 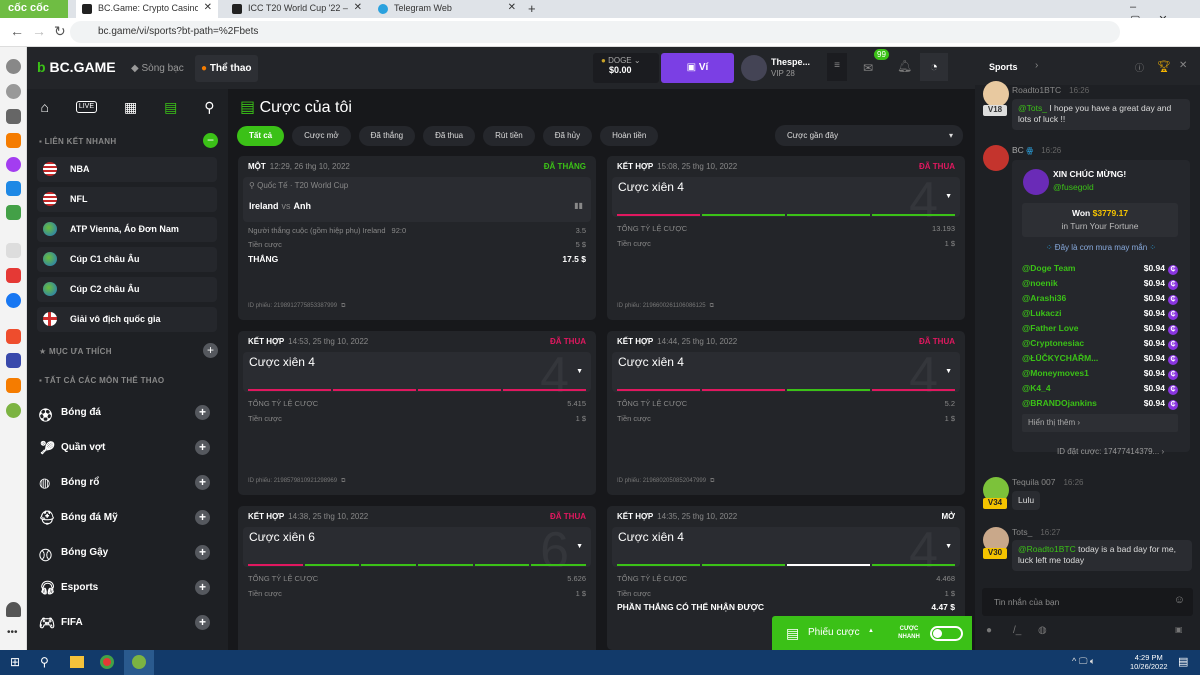 What do you see at coordinates (261, 136) in the screenshot?
I see `filter-tab: Tất cả` at bounding box center [261, 136].